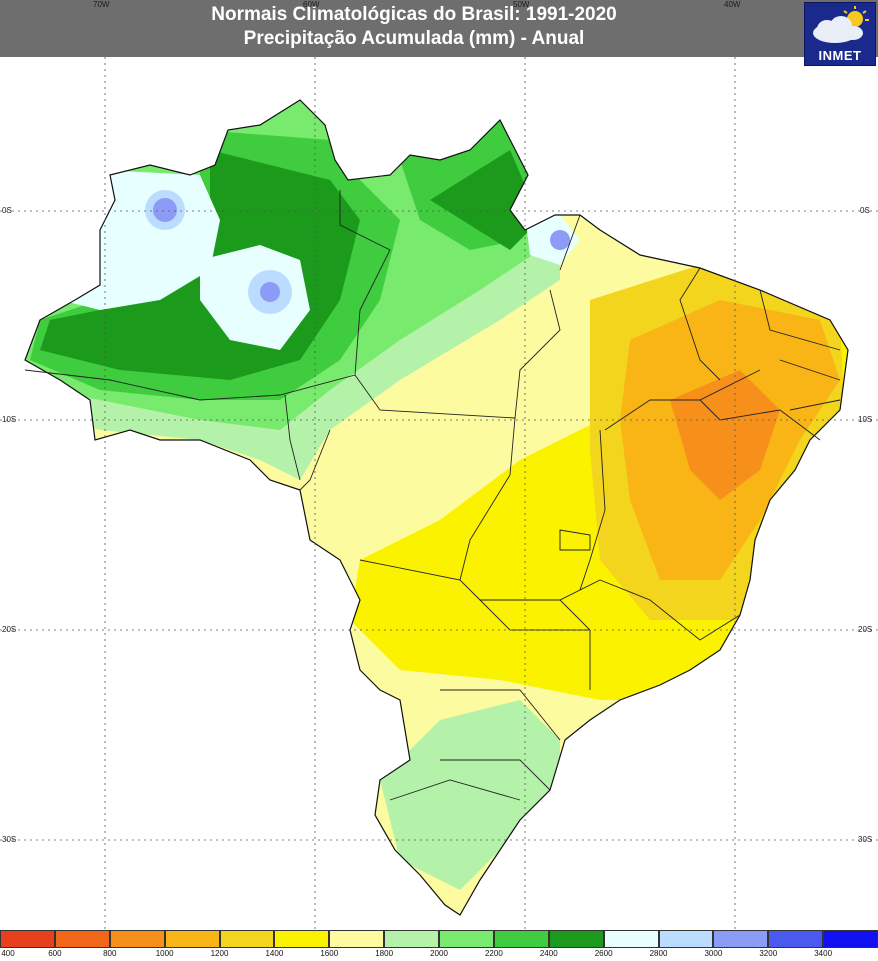  I want to click on lat-tick-30s-right: 30S, so click(865, 839).